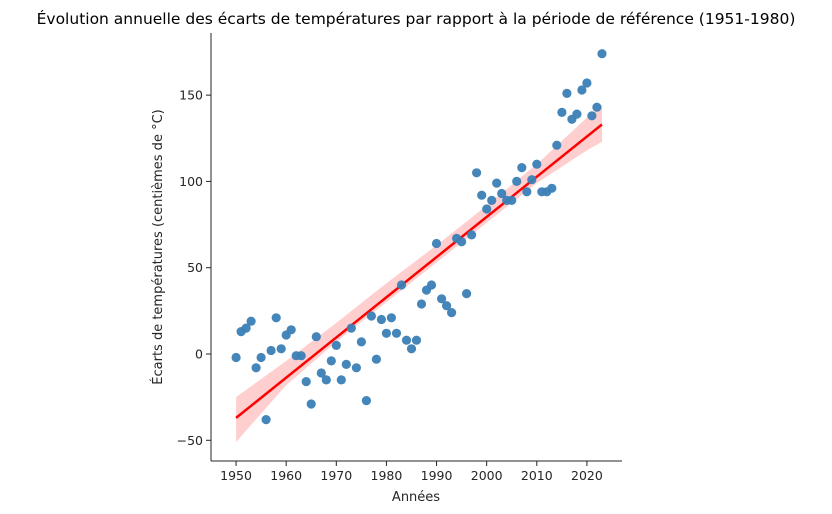  Describe the element at coordinates (487, 475) in the screenshot. I see `x-tick-label: 2000` at that location.